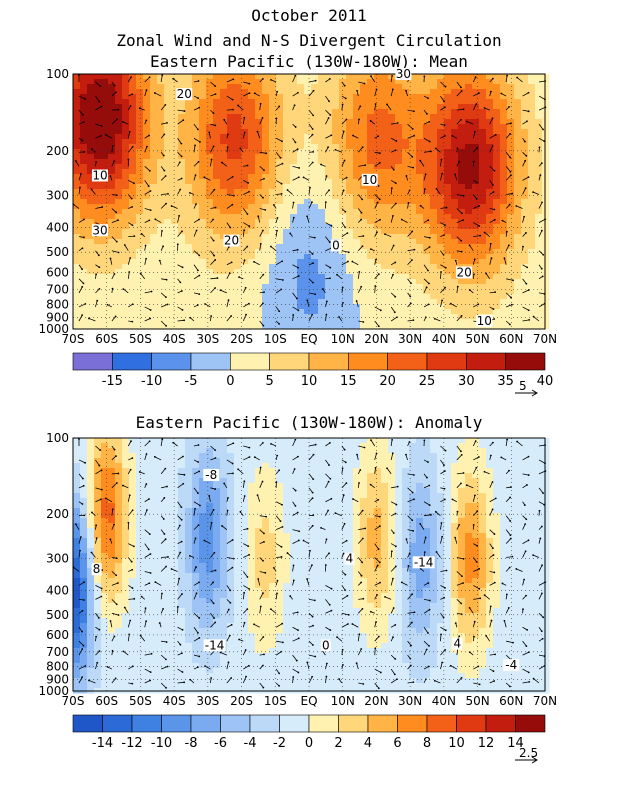  What do you see at coordinates (523, 386) in the screenshot?
I see `reference-vector-label: 5` at bounding box center [523, 386].